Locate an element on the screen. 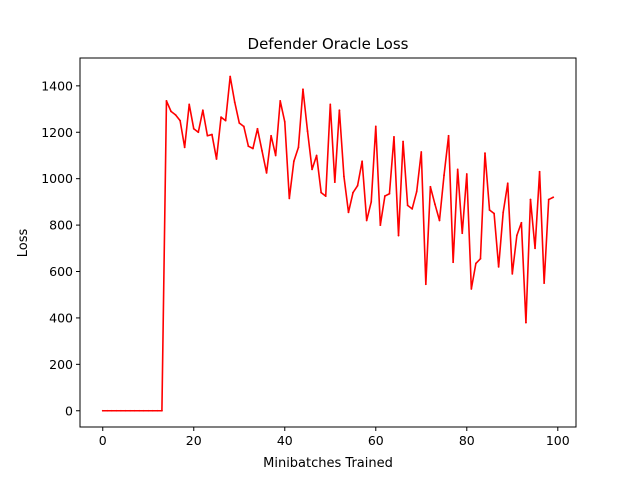 Image resolution: width=640 pixels, height=480 pixels. x-tick-label: 20 is located at coordinates (194, 440).